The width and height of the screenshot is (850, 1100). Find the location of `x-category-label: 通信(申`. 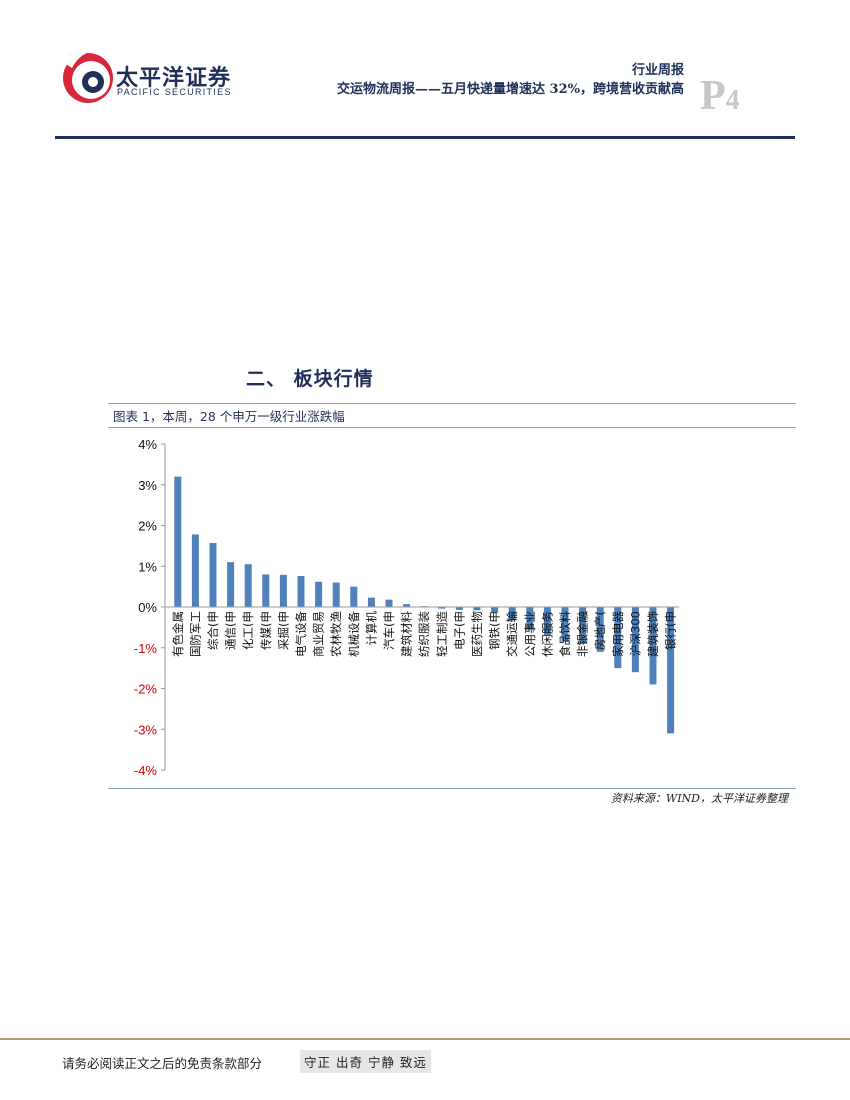

x-category-label: 通信(申 is located at coordinates (231, 630).